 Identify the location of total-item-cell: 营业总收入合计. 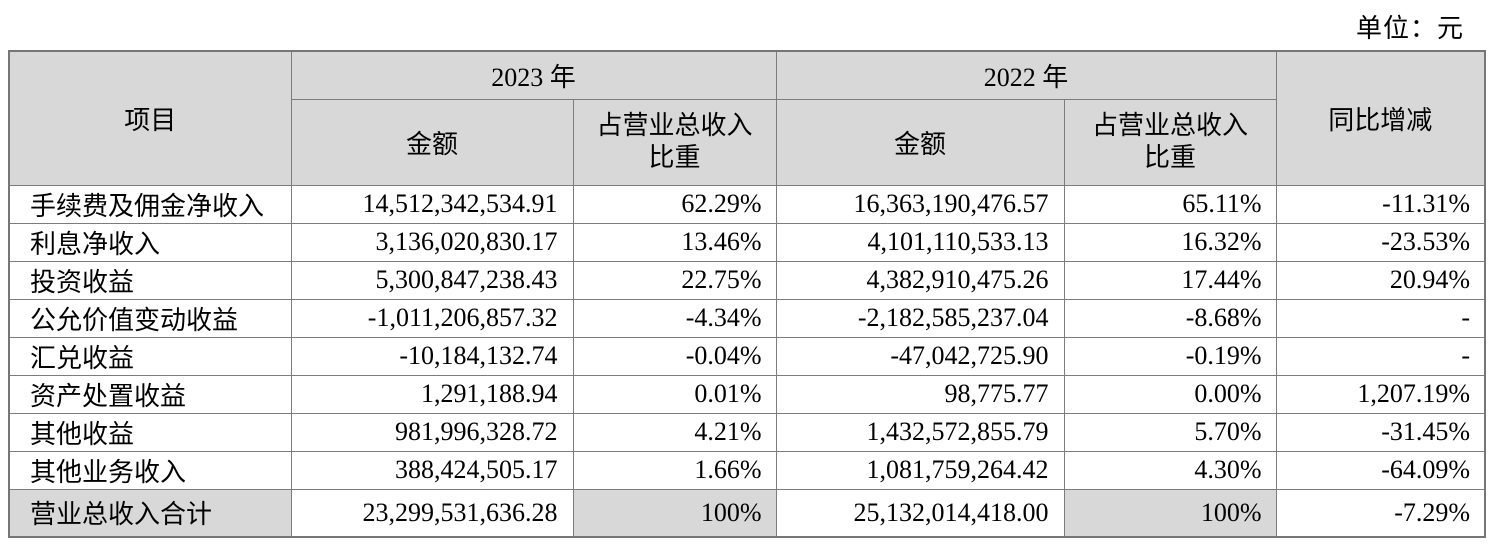
(150, 513).